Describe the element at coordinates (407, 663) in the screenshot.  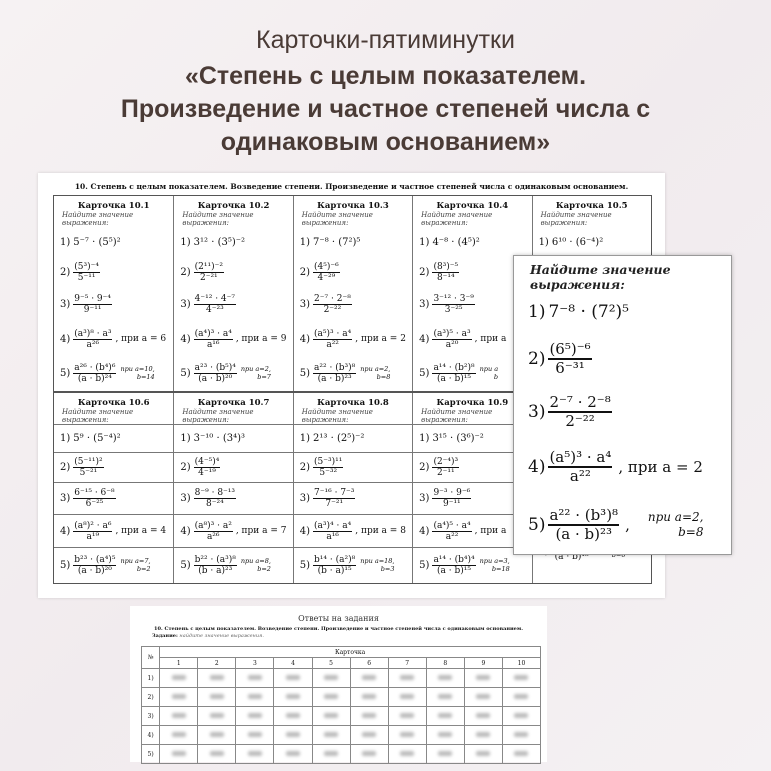
I see `column-header: 7` at that location.